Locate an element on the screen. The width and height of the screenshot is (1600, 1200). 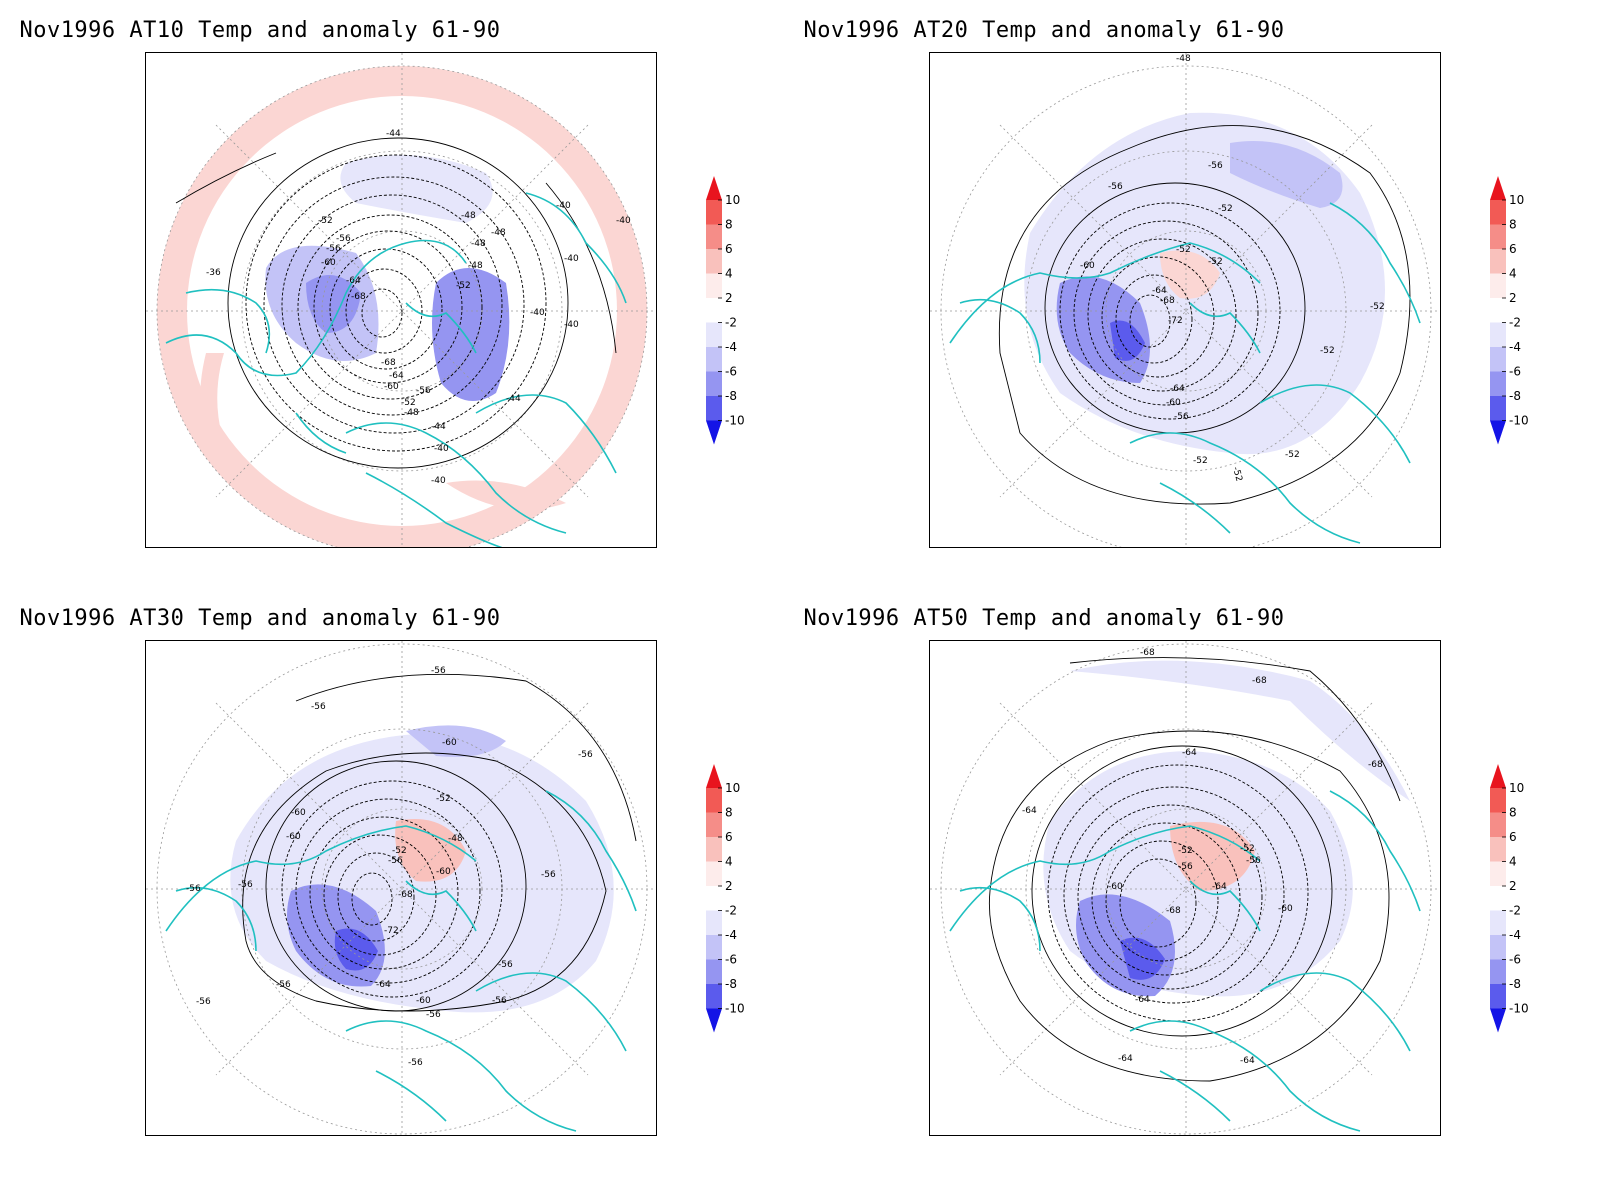
contour-label: -40 is located at coordinates (563, 206).